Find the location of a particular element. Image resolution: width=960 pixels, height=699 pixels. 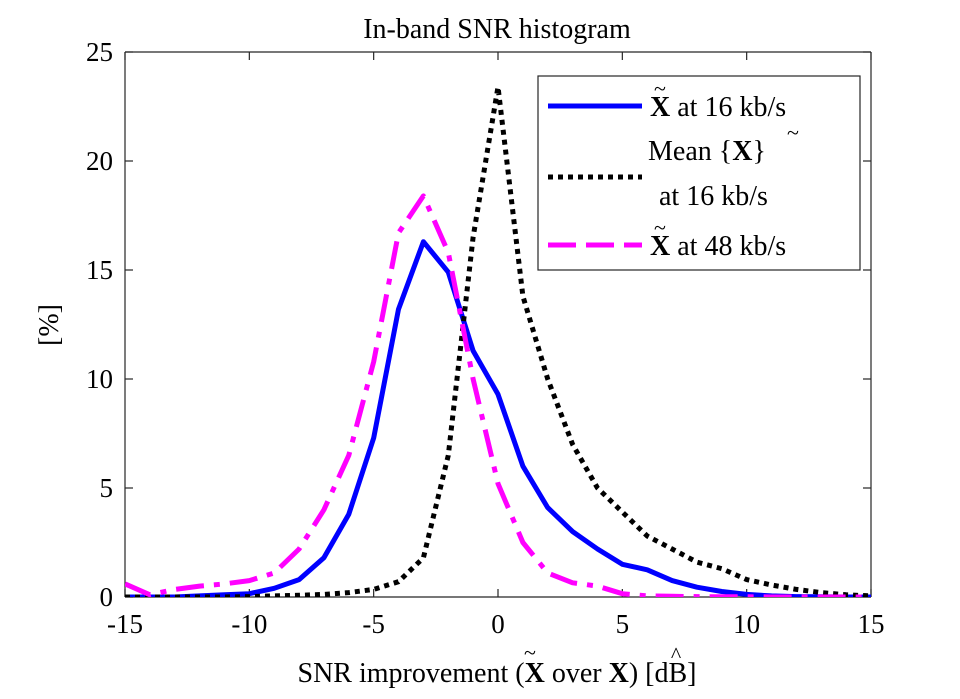

legend-entry-3-symbol: X at 48 kb/s is located at coordinates (718, 246).